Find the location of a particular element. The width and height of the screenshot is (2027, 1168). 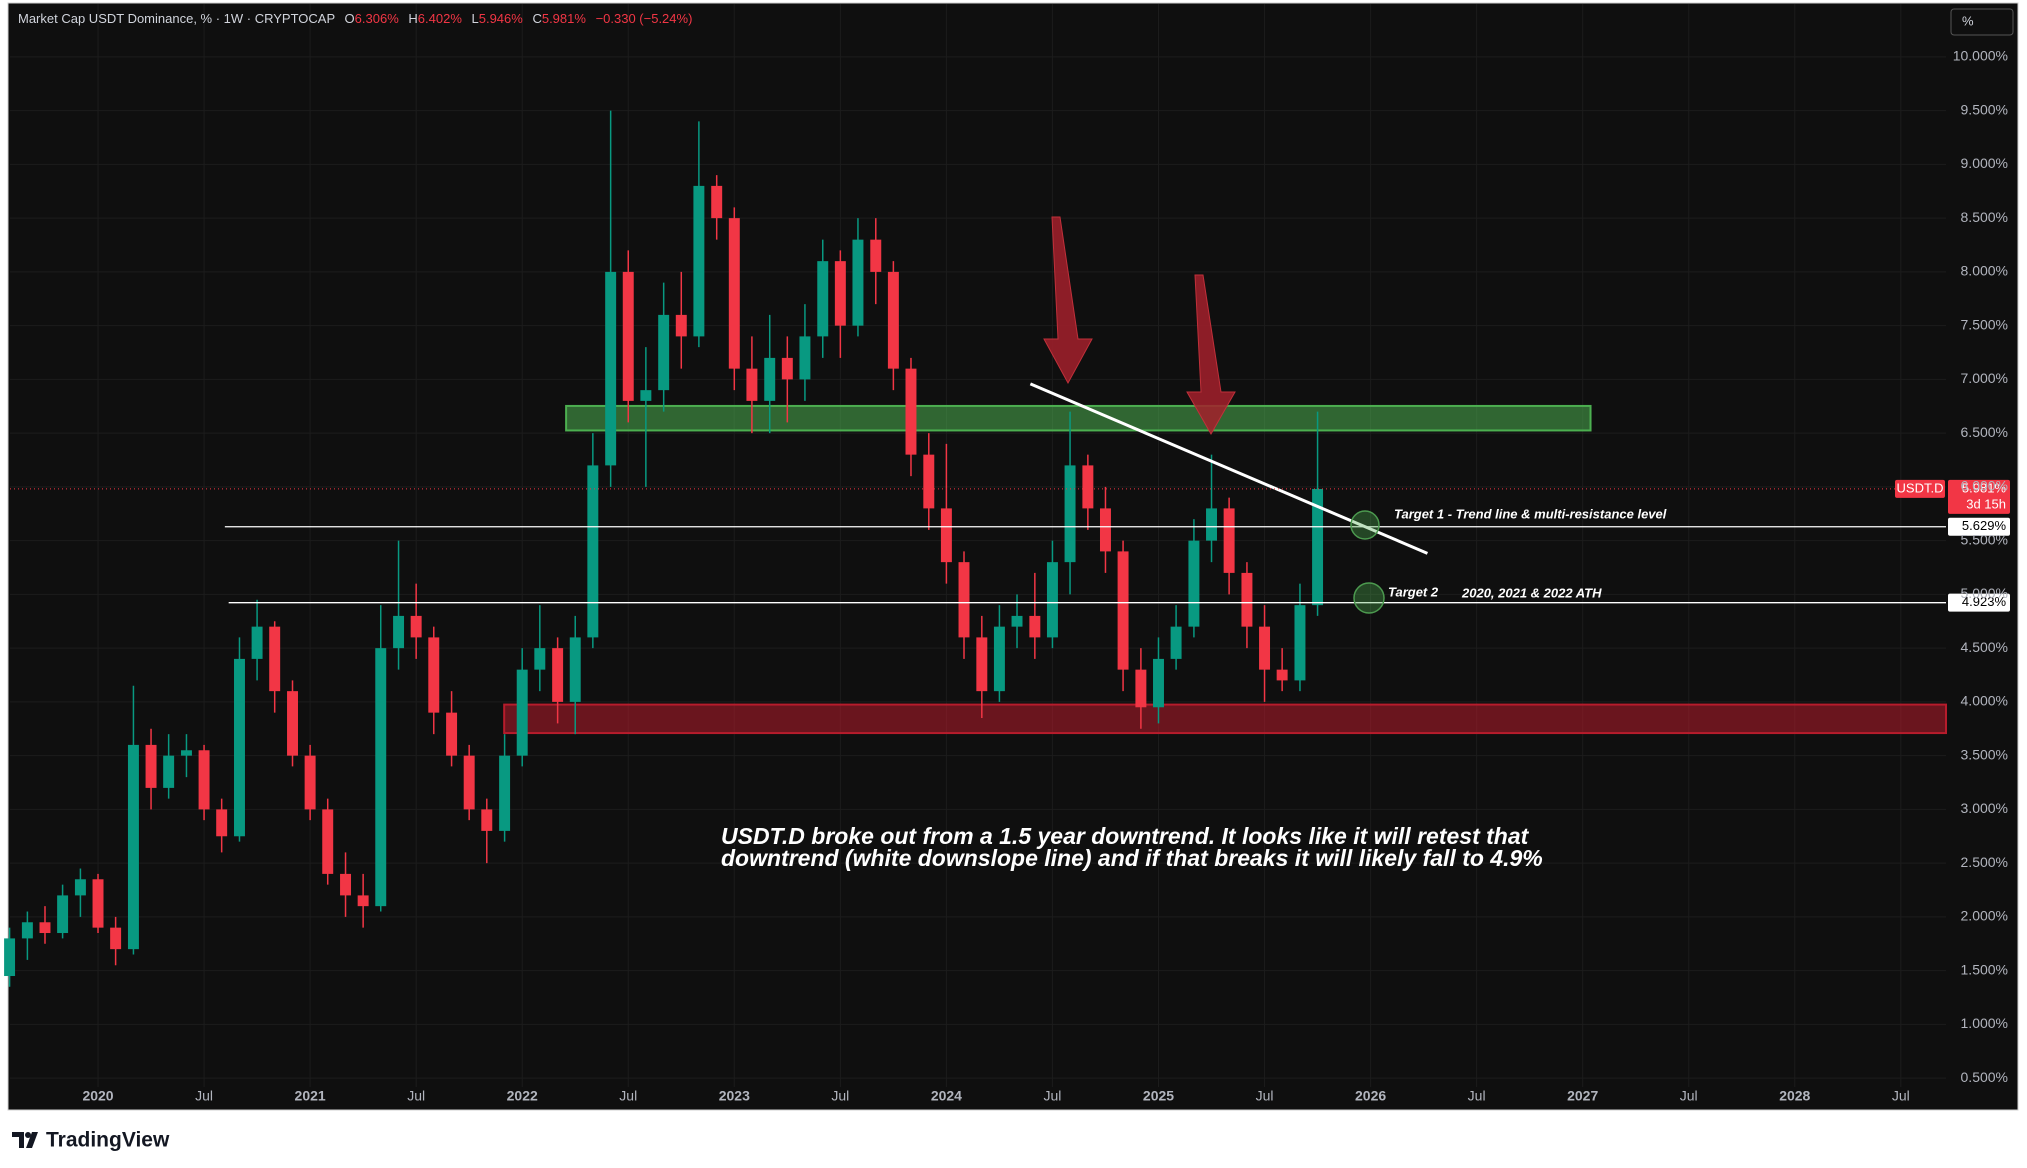

y-tick-label: 0.500% is located at coordinates (1984, 1077).